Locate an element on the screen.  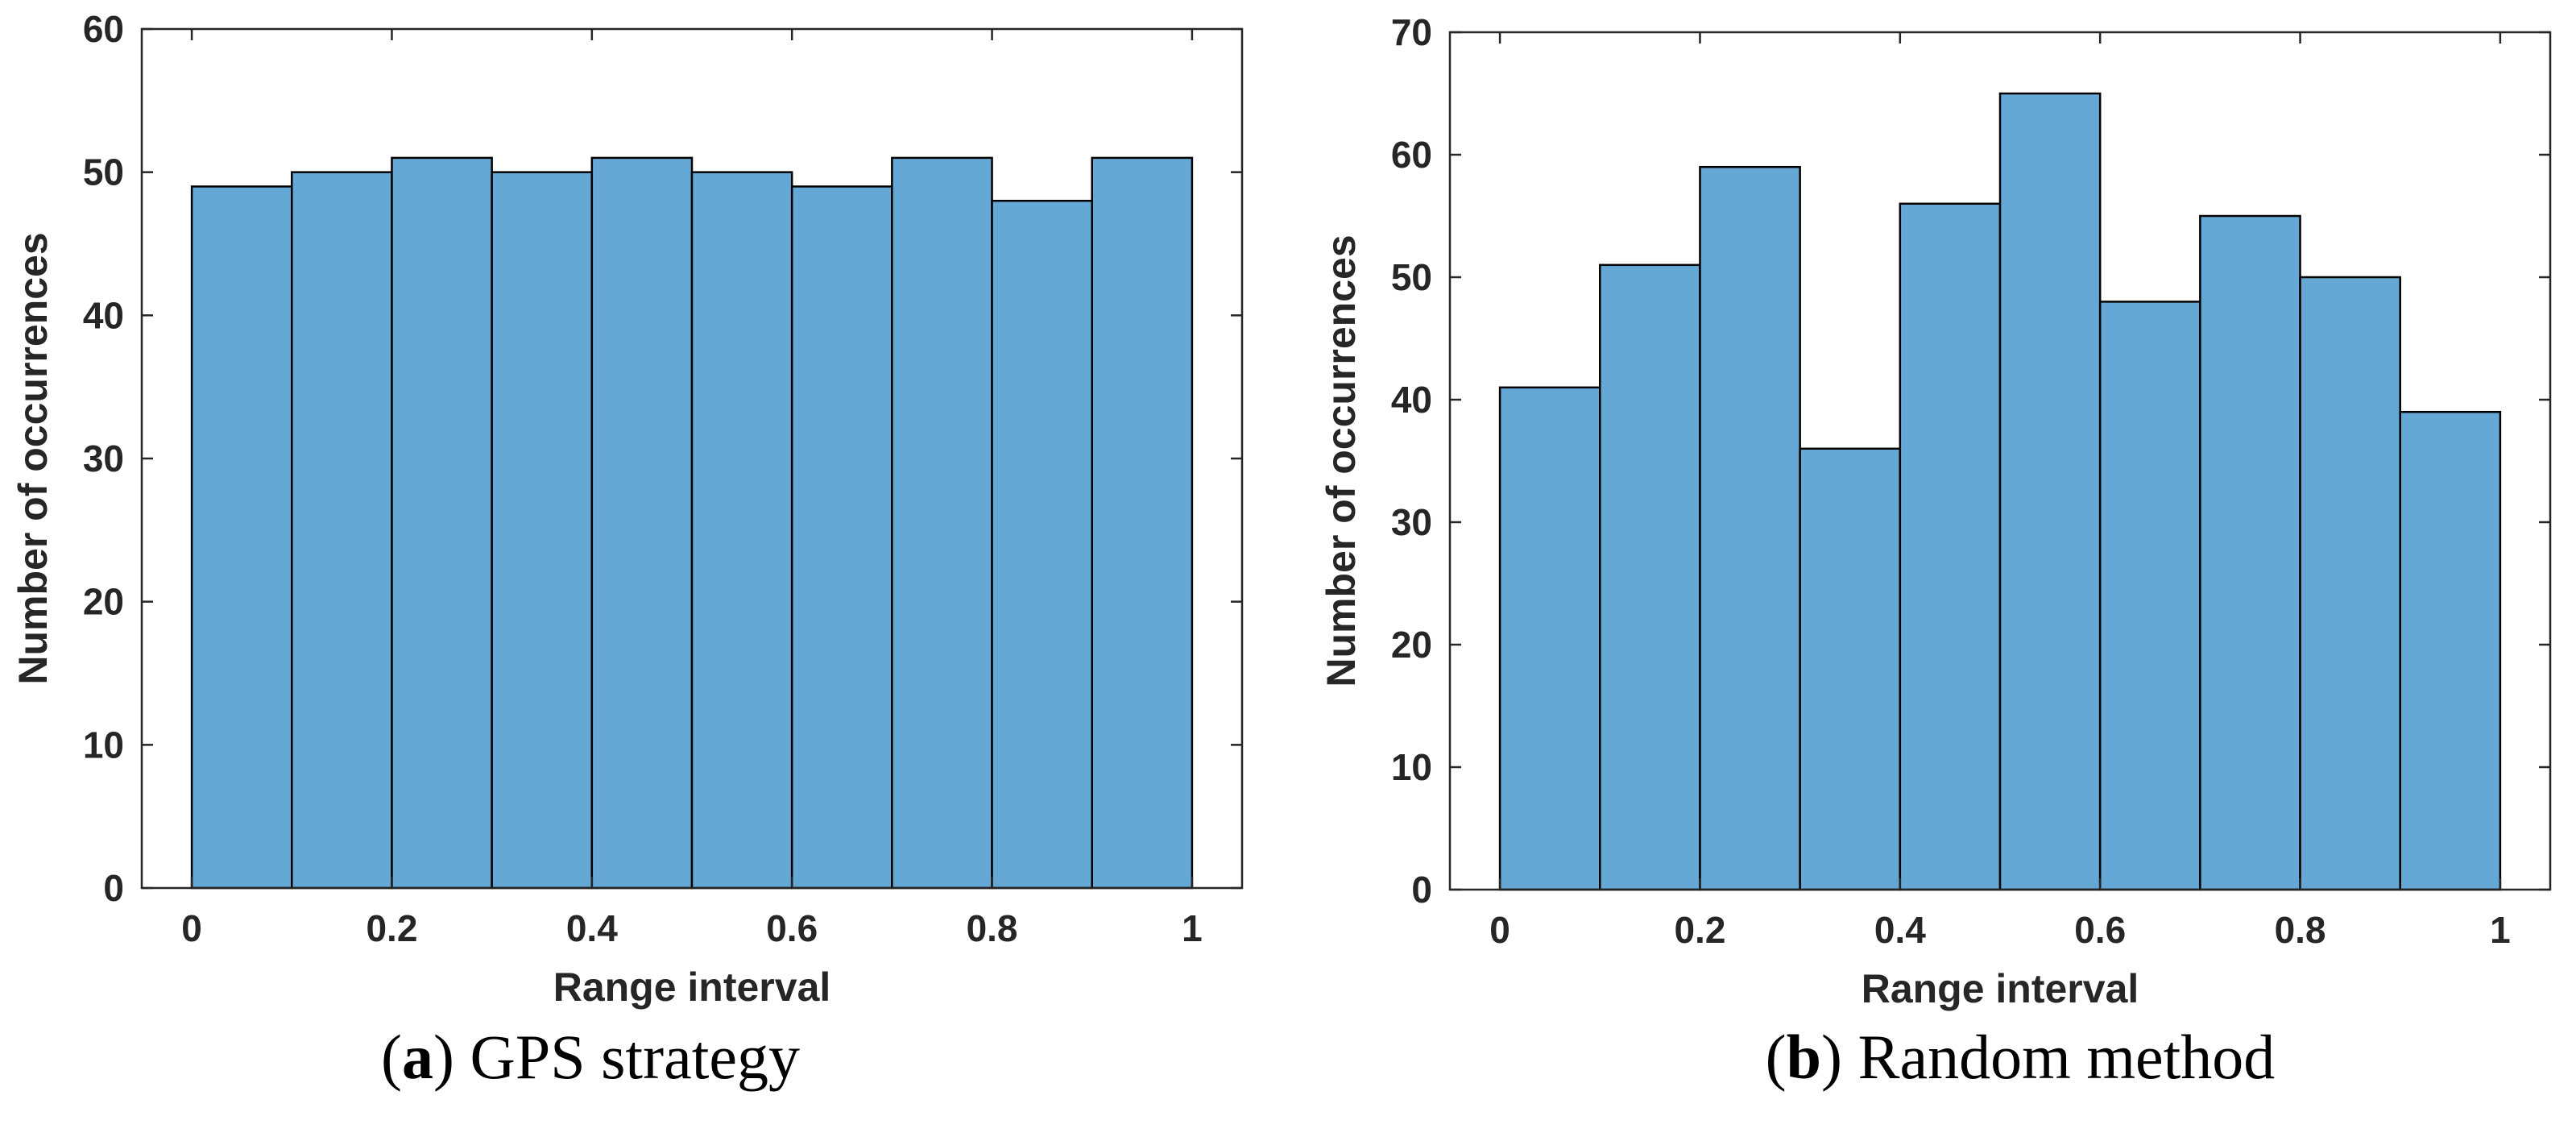
subfigure-caption: (b) Random method is located at coordinates (2021, 1057).